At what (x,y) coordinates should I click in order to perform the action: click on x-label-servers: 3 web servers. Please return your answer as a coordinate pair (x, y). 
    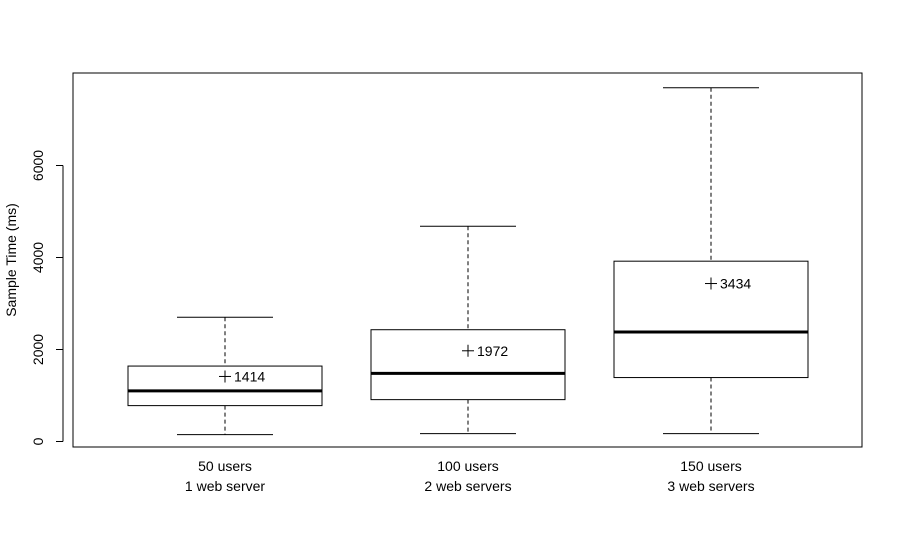
    Looking at the image, I should click on (710, 486).